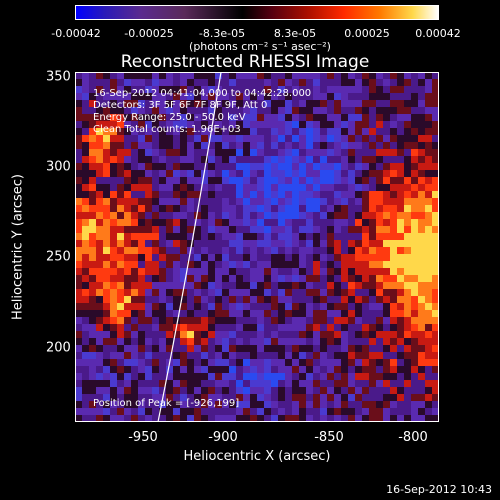 This screenshot has height=500, width=500. I want to click on colorbar-tick: -0.00042, so click(76, 33).